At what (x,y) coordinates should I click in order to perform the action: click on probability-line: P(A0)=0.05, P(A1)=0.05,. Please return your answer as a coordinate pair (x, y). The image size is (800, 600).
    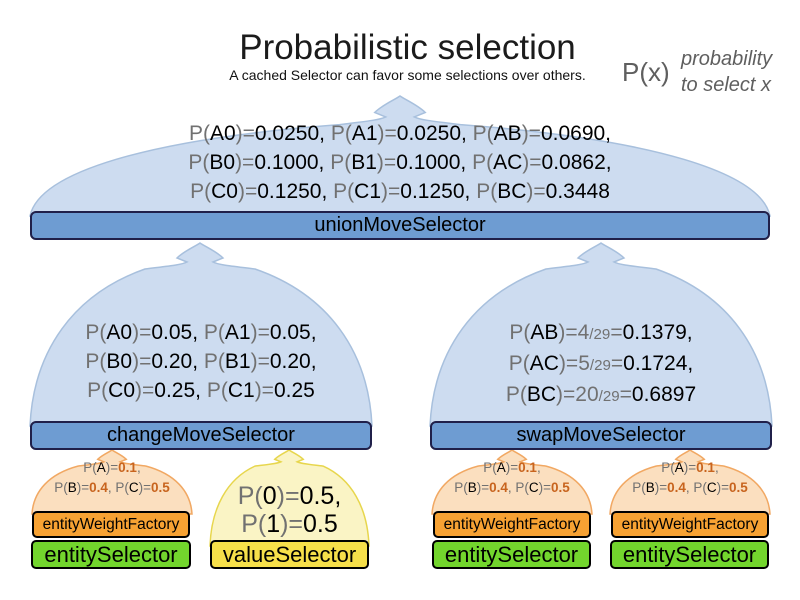
    Looking at the image, I should click on (201, 332).